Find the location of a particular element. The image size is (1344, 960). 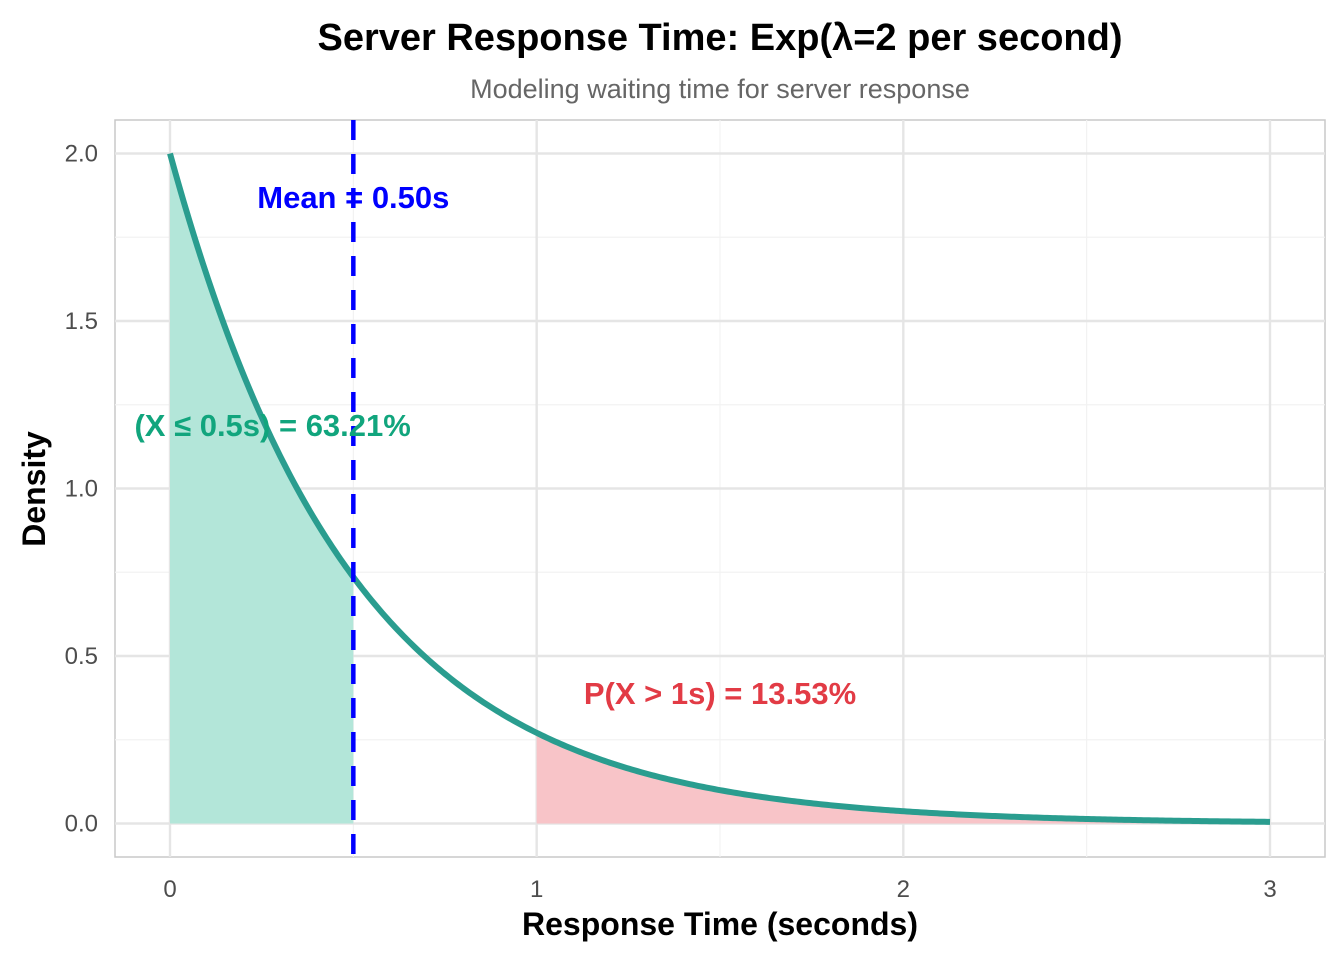

x-tick-label: 0 is located at coordinates (169, 889).